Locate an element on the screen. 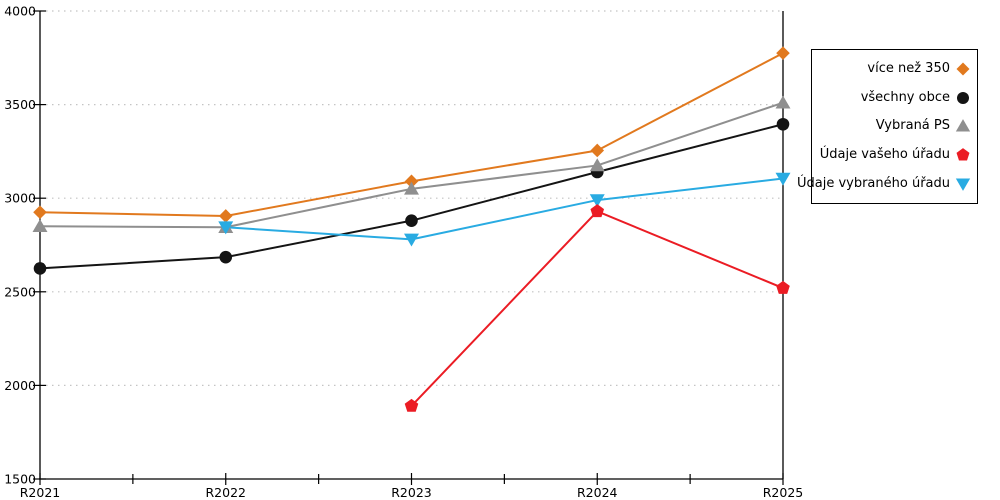 Image resolution: width=1000 pixels, height=500 pixels. legend-item-vybrana-ps: Vybraná PS is located at coordinates (893, 126).